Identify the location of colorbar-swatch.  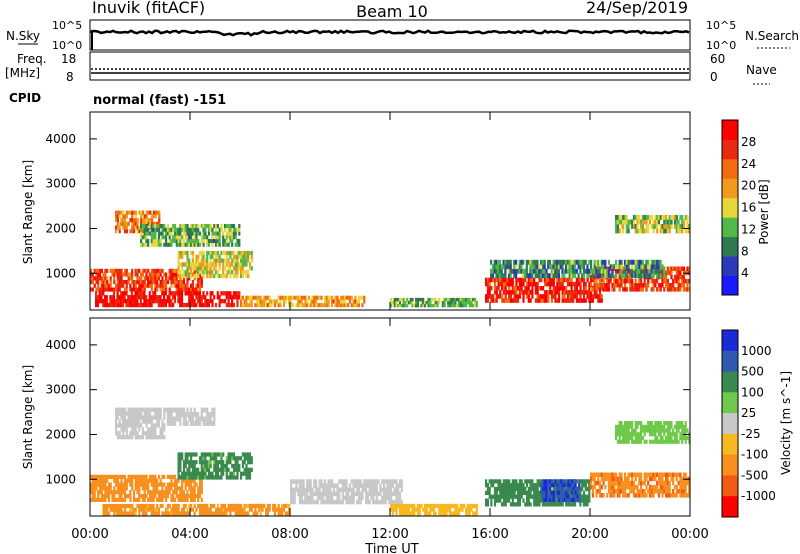
(730, 246).